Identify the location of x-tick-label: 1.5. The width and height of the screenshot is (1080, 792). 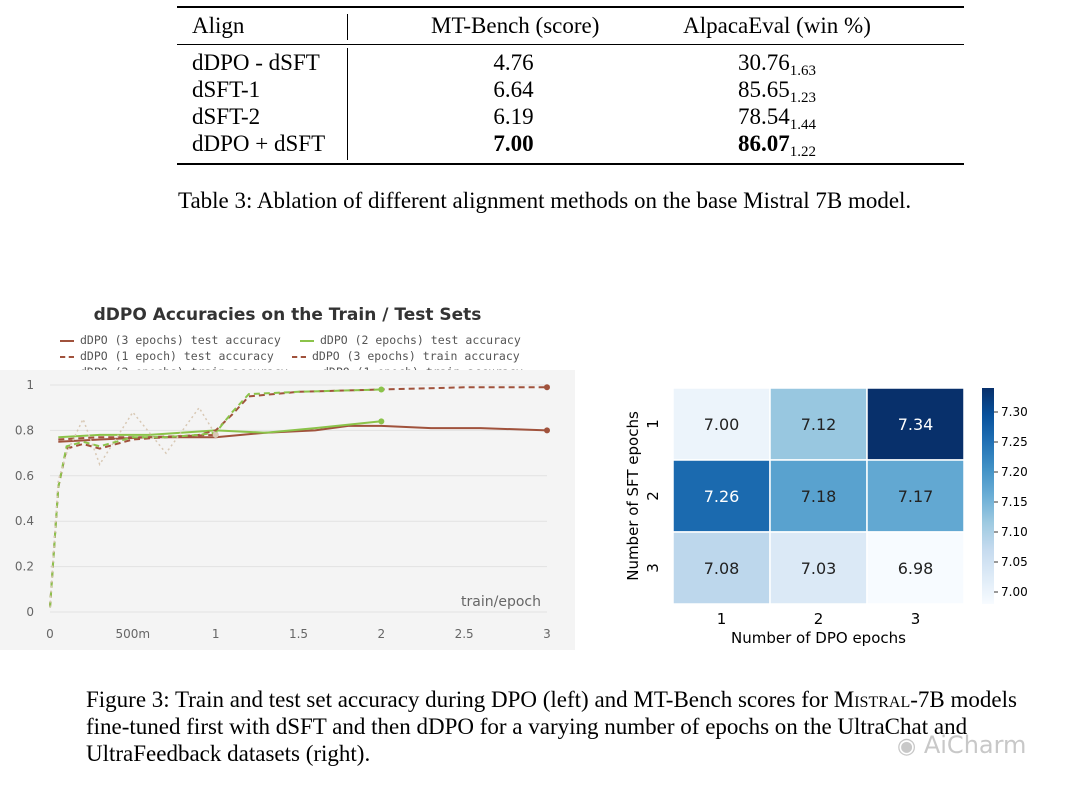
(298, 634).